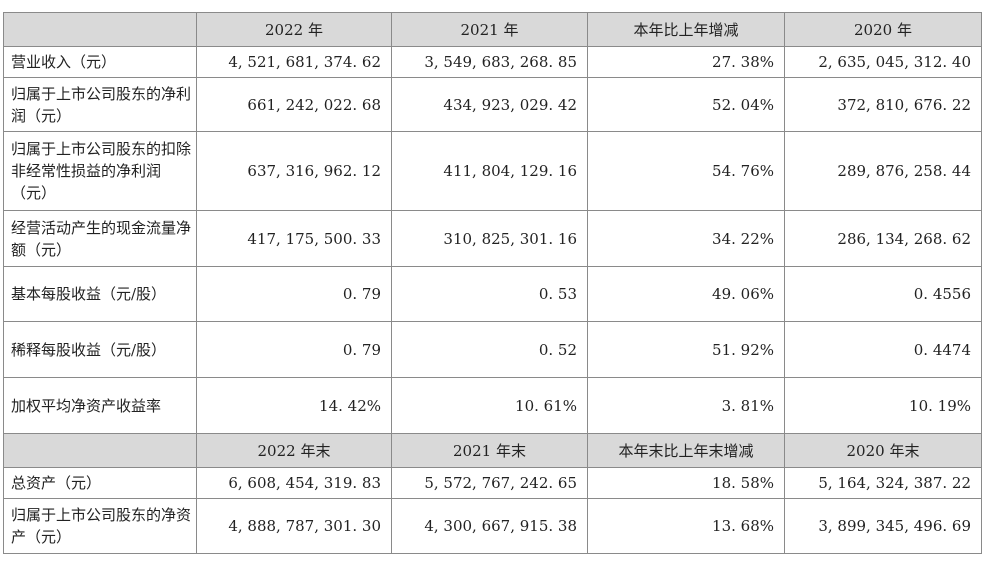 The image size is (989, 580). I want to click on row-label: 归属于上市公司股东的净利润（元）, so click(100, 104).